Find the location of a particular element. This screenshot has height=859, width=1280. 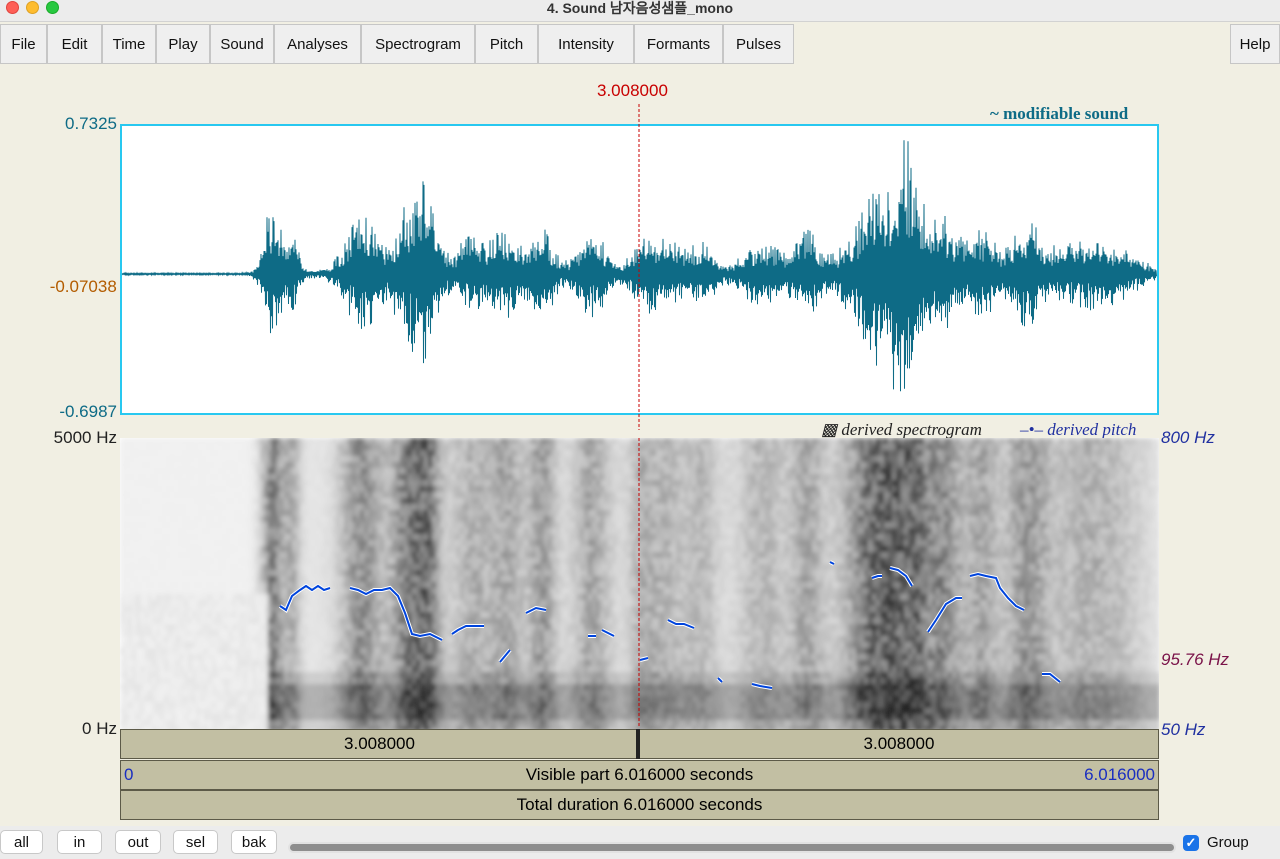

menu-pulses: Pulses is located at coordinates (758, 44).